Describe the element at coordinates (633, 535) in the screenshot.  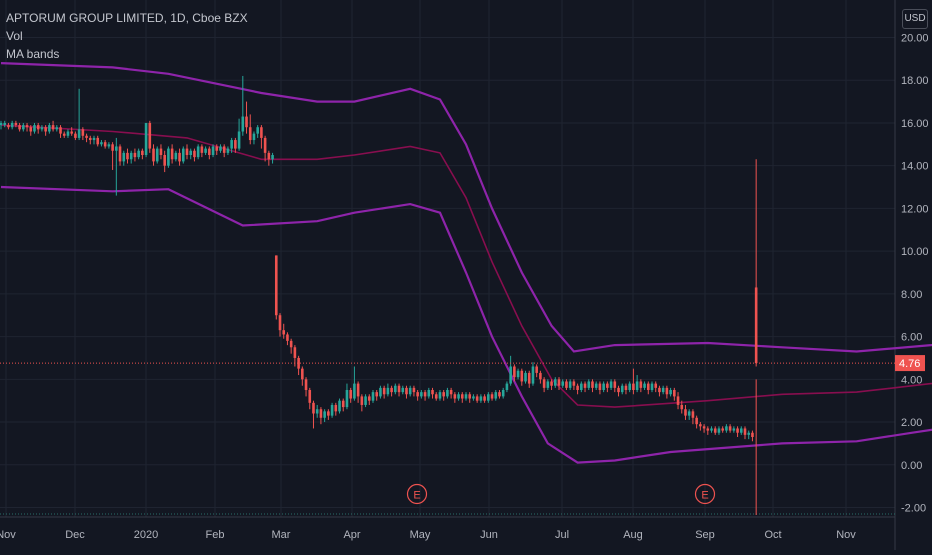
I see `x-tick-label: Aug` at that location.